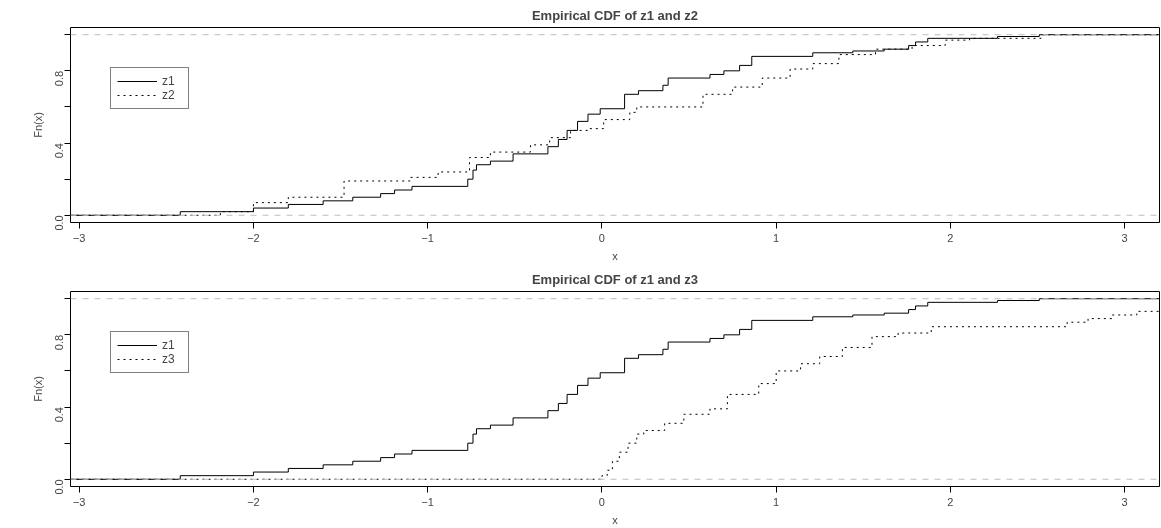 Image resolution: width=1161 pixels, height=528 pixels. Describe the element at coordinates (615, 15) in the screenshot. I see `chart-title: Empirical CDF of z1 and z2` at that location.